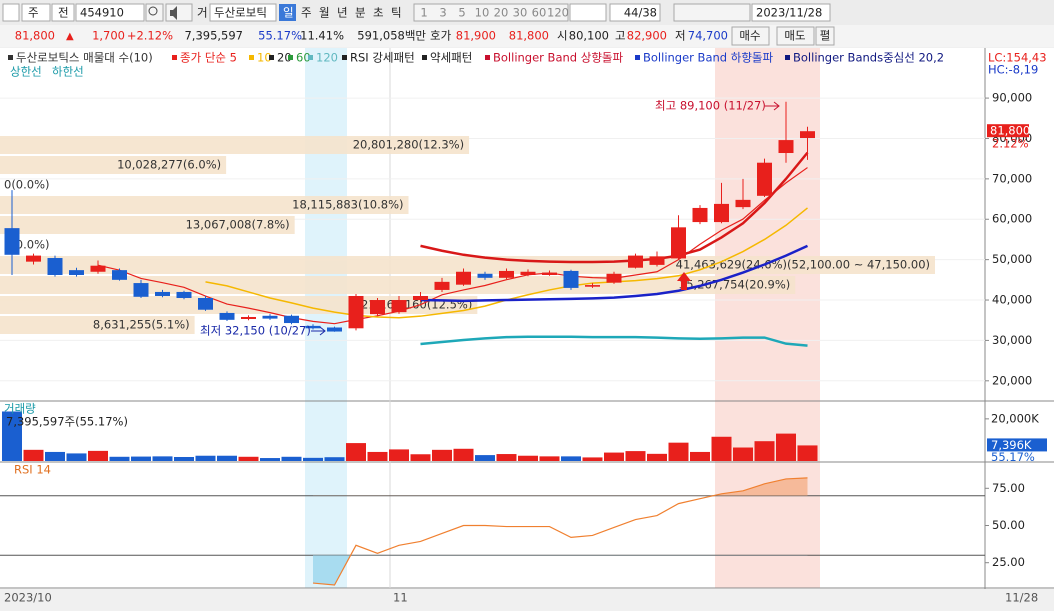 The image size is (1054, 611). Describe the element at coordinates (360, 13) in the screenshot. I see `period: 분` at that location.